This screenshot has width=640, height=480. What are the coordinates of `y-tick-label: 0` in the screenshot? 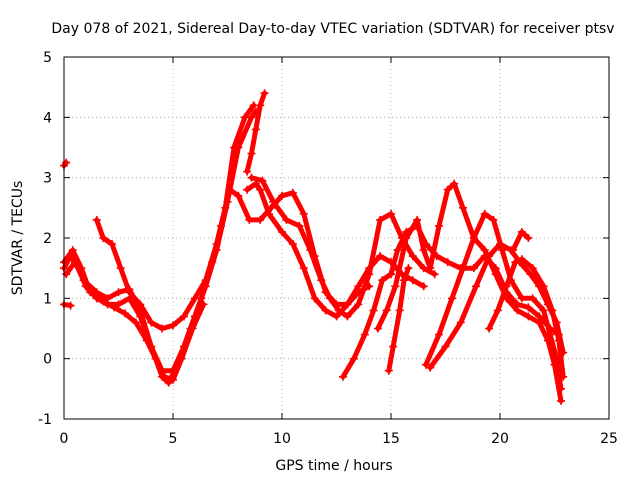 It's located at (47, 360).